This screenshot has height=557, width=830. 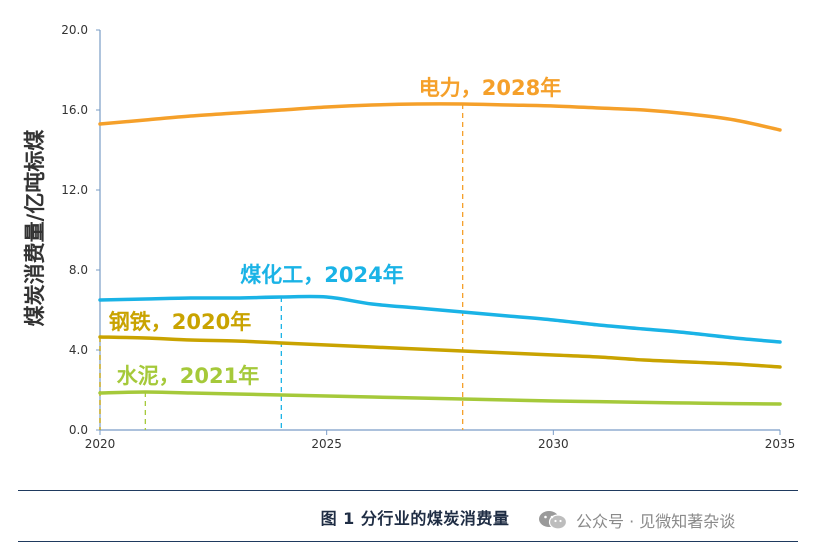 I want to click on y-tick-label: 16.0, so click(x=74, y=110).